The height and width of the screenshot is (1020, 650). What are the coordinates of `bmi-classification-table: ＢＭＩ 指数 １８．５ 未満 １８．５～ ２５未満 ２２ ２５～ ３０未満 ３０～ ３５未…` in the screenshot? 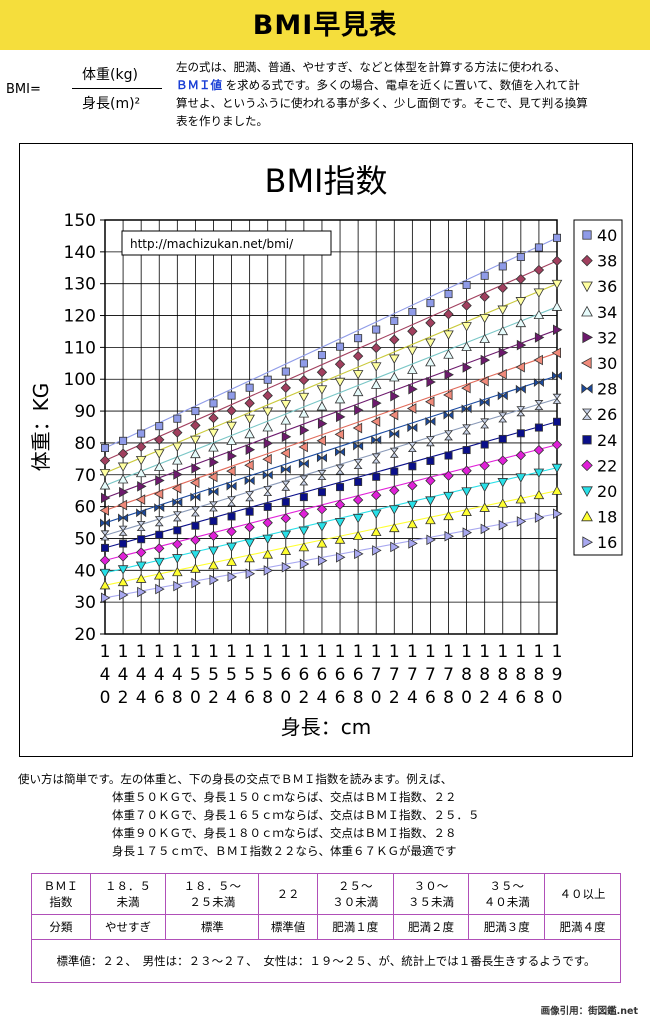 It's located at (326, 928).